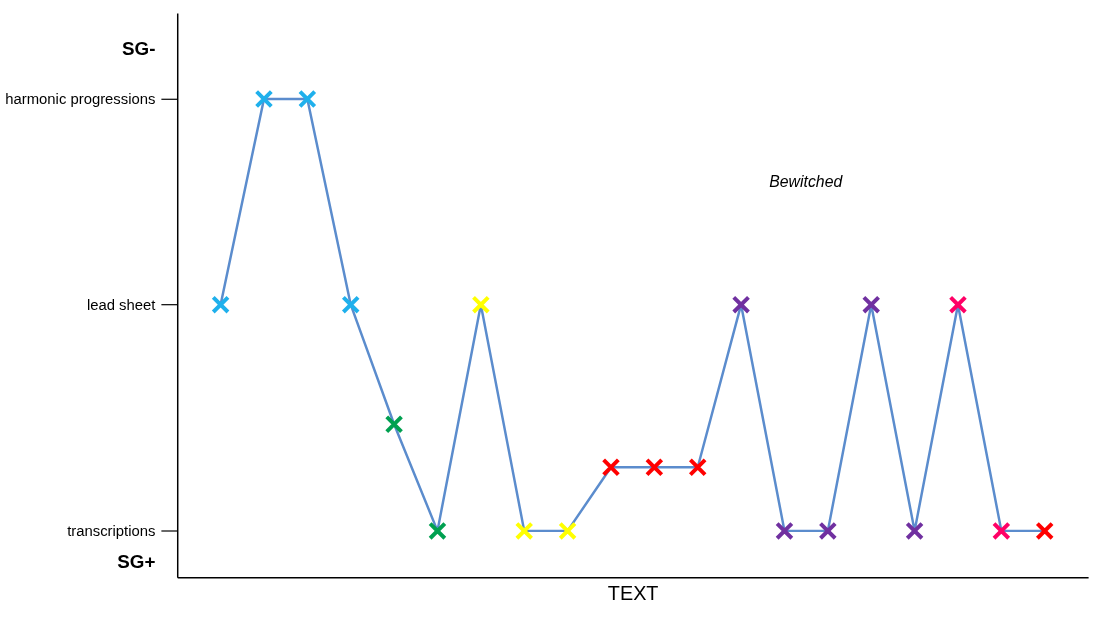  I want to click on text: SG-, so click(139, 48).